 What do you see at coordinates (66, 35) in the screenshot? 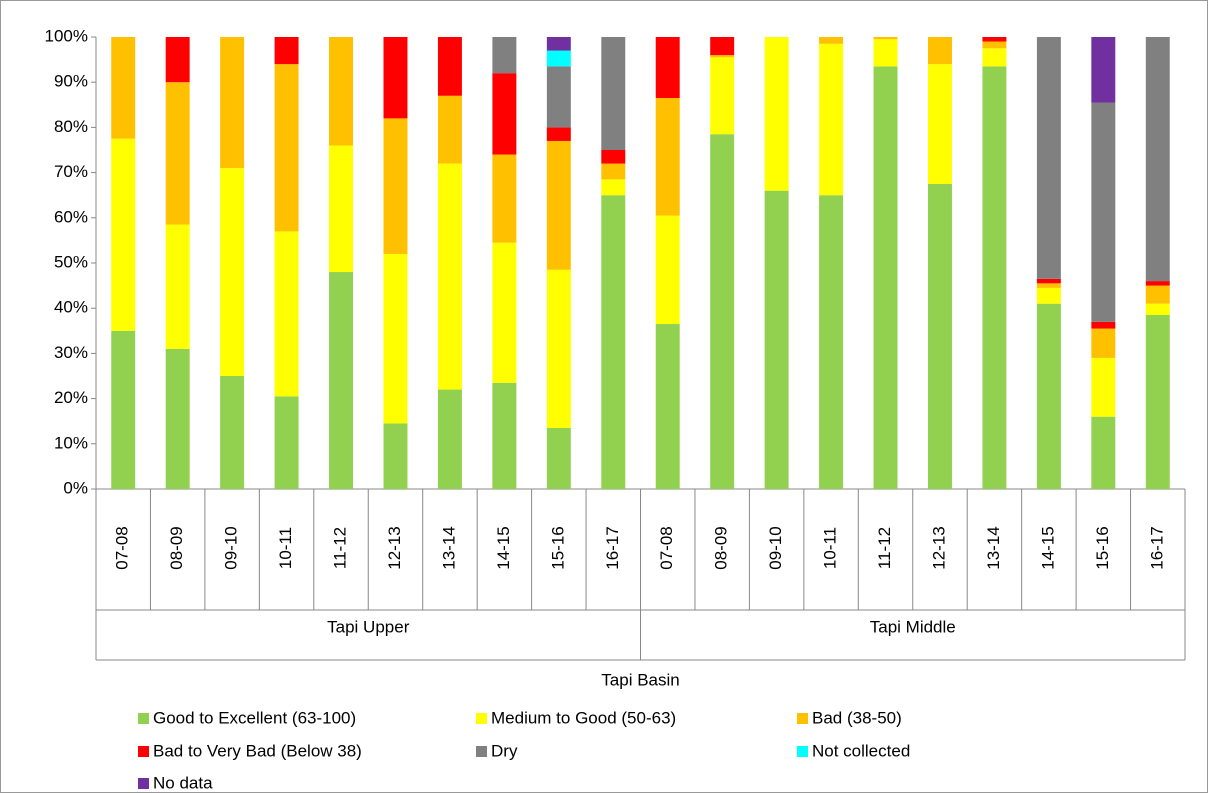
I see `y-tick-label: 100%` at bounding box center [66, 35].